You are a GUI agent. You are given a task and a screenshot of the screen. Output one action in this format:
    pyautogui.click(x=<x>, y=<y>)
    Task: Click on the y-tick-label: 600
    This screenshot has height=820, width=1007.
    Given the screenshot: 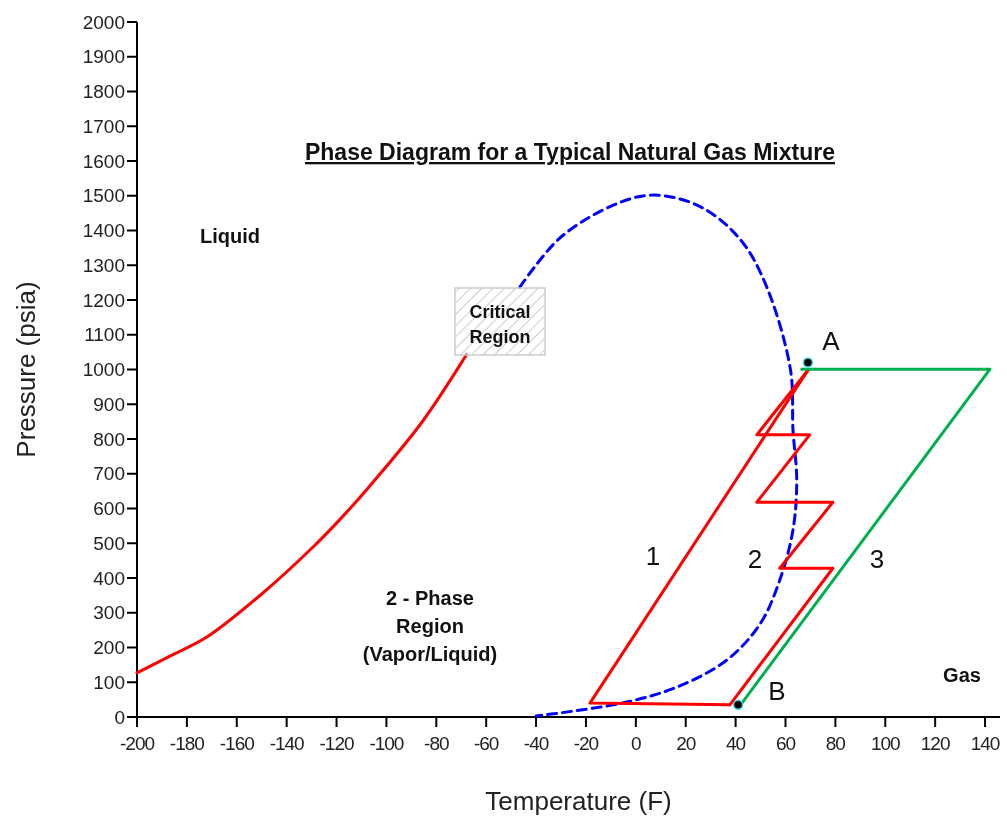 What is the action you would take?
    pyautogui.click(x=109, y=509)
    